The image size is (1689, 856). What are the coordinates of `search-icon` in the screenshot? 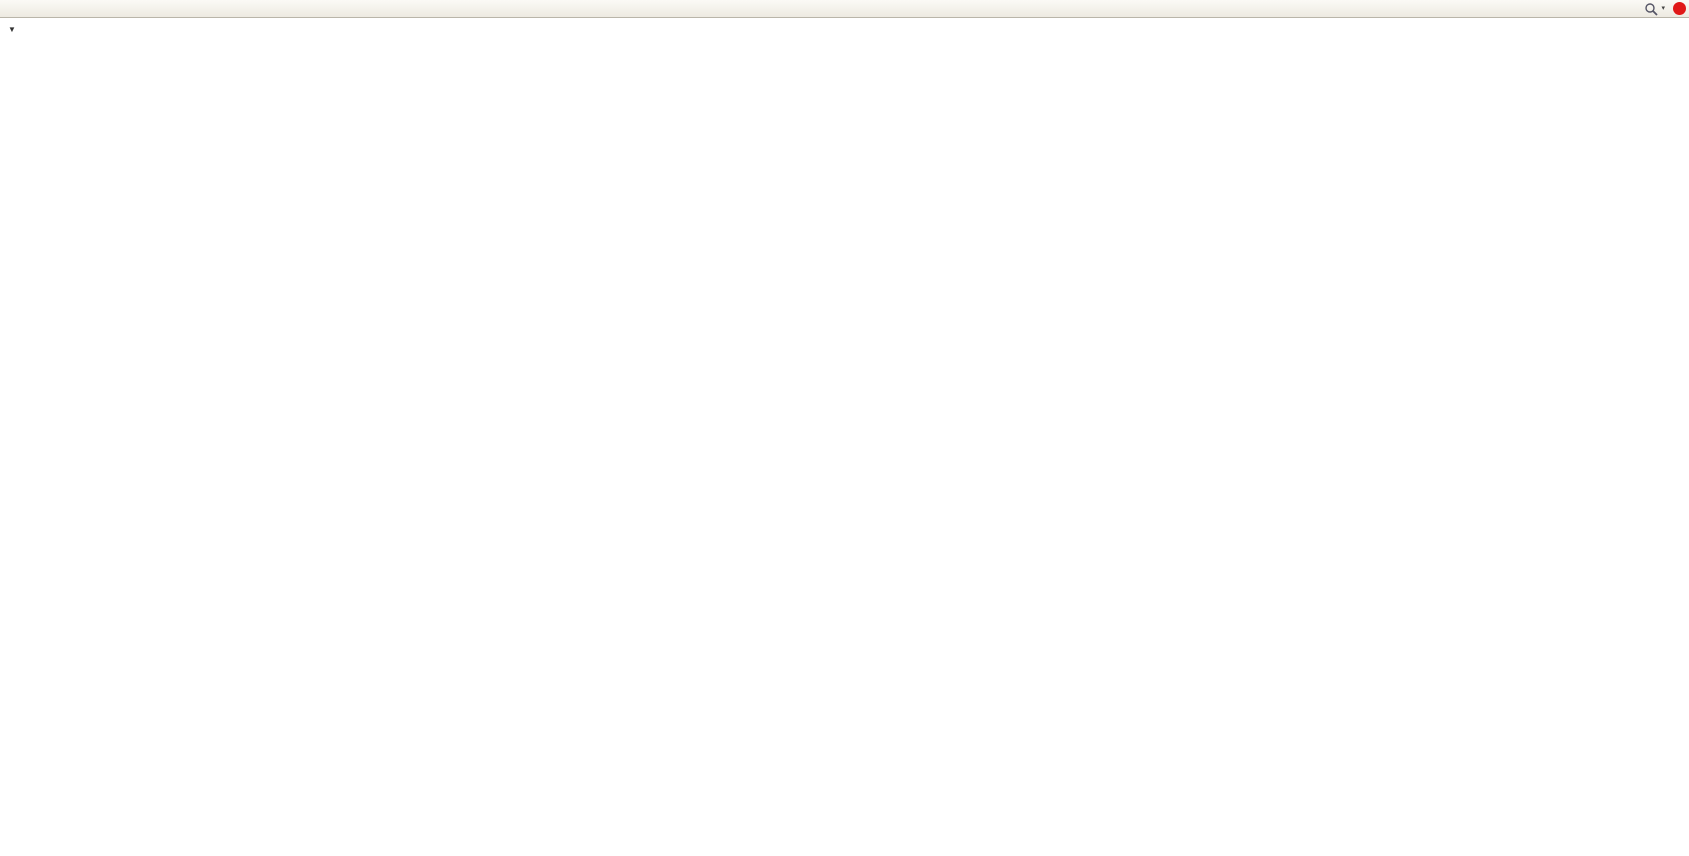 It's located at (1651, 9).